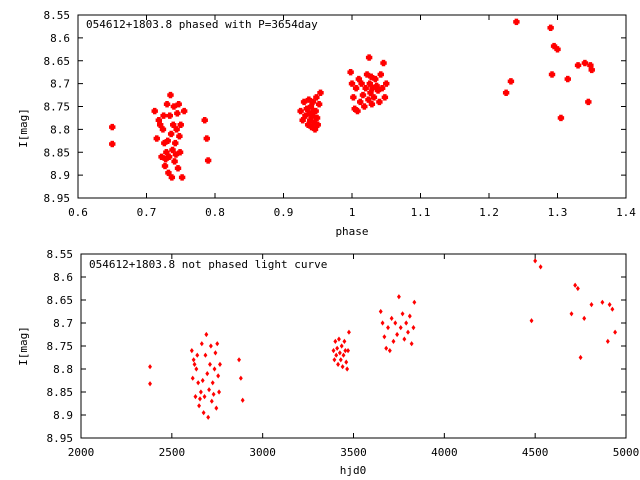 Image resolution: width=640 pixels, height=480 pixels. Describe the element at coordinates (60, 254) in the screenshot. I see `y-tick-label: 8.55` at that location.